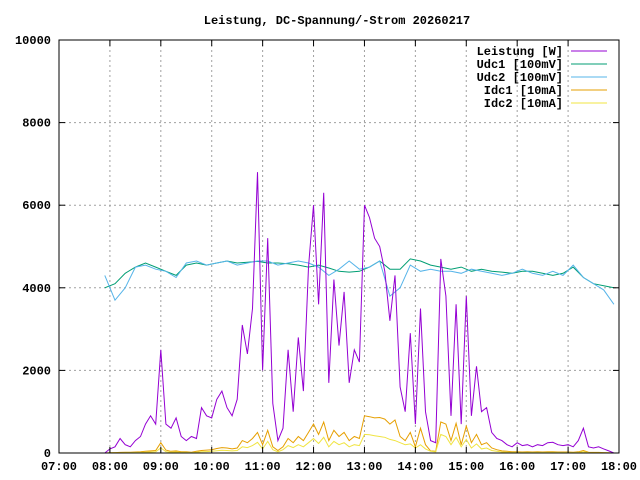 The image size is (640, 480). I want to click on y-tick-label: 10000, so click(33, 41).